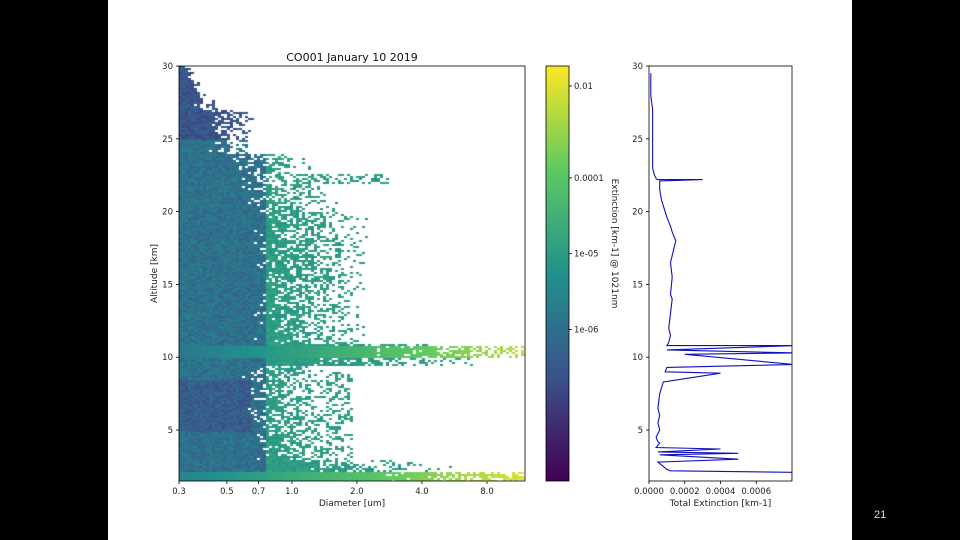 The width and height of the screenshot is (960, 540). Describe the element at coordinates (637, 213) in the screenshot. I see `profile-y-tick-label: 20` at that location.